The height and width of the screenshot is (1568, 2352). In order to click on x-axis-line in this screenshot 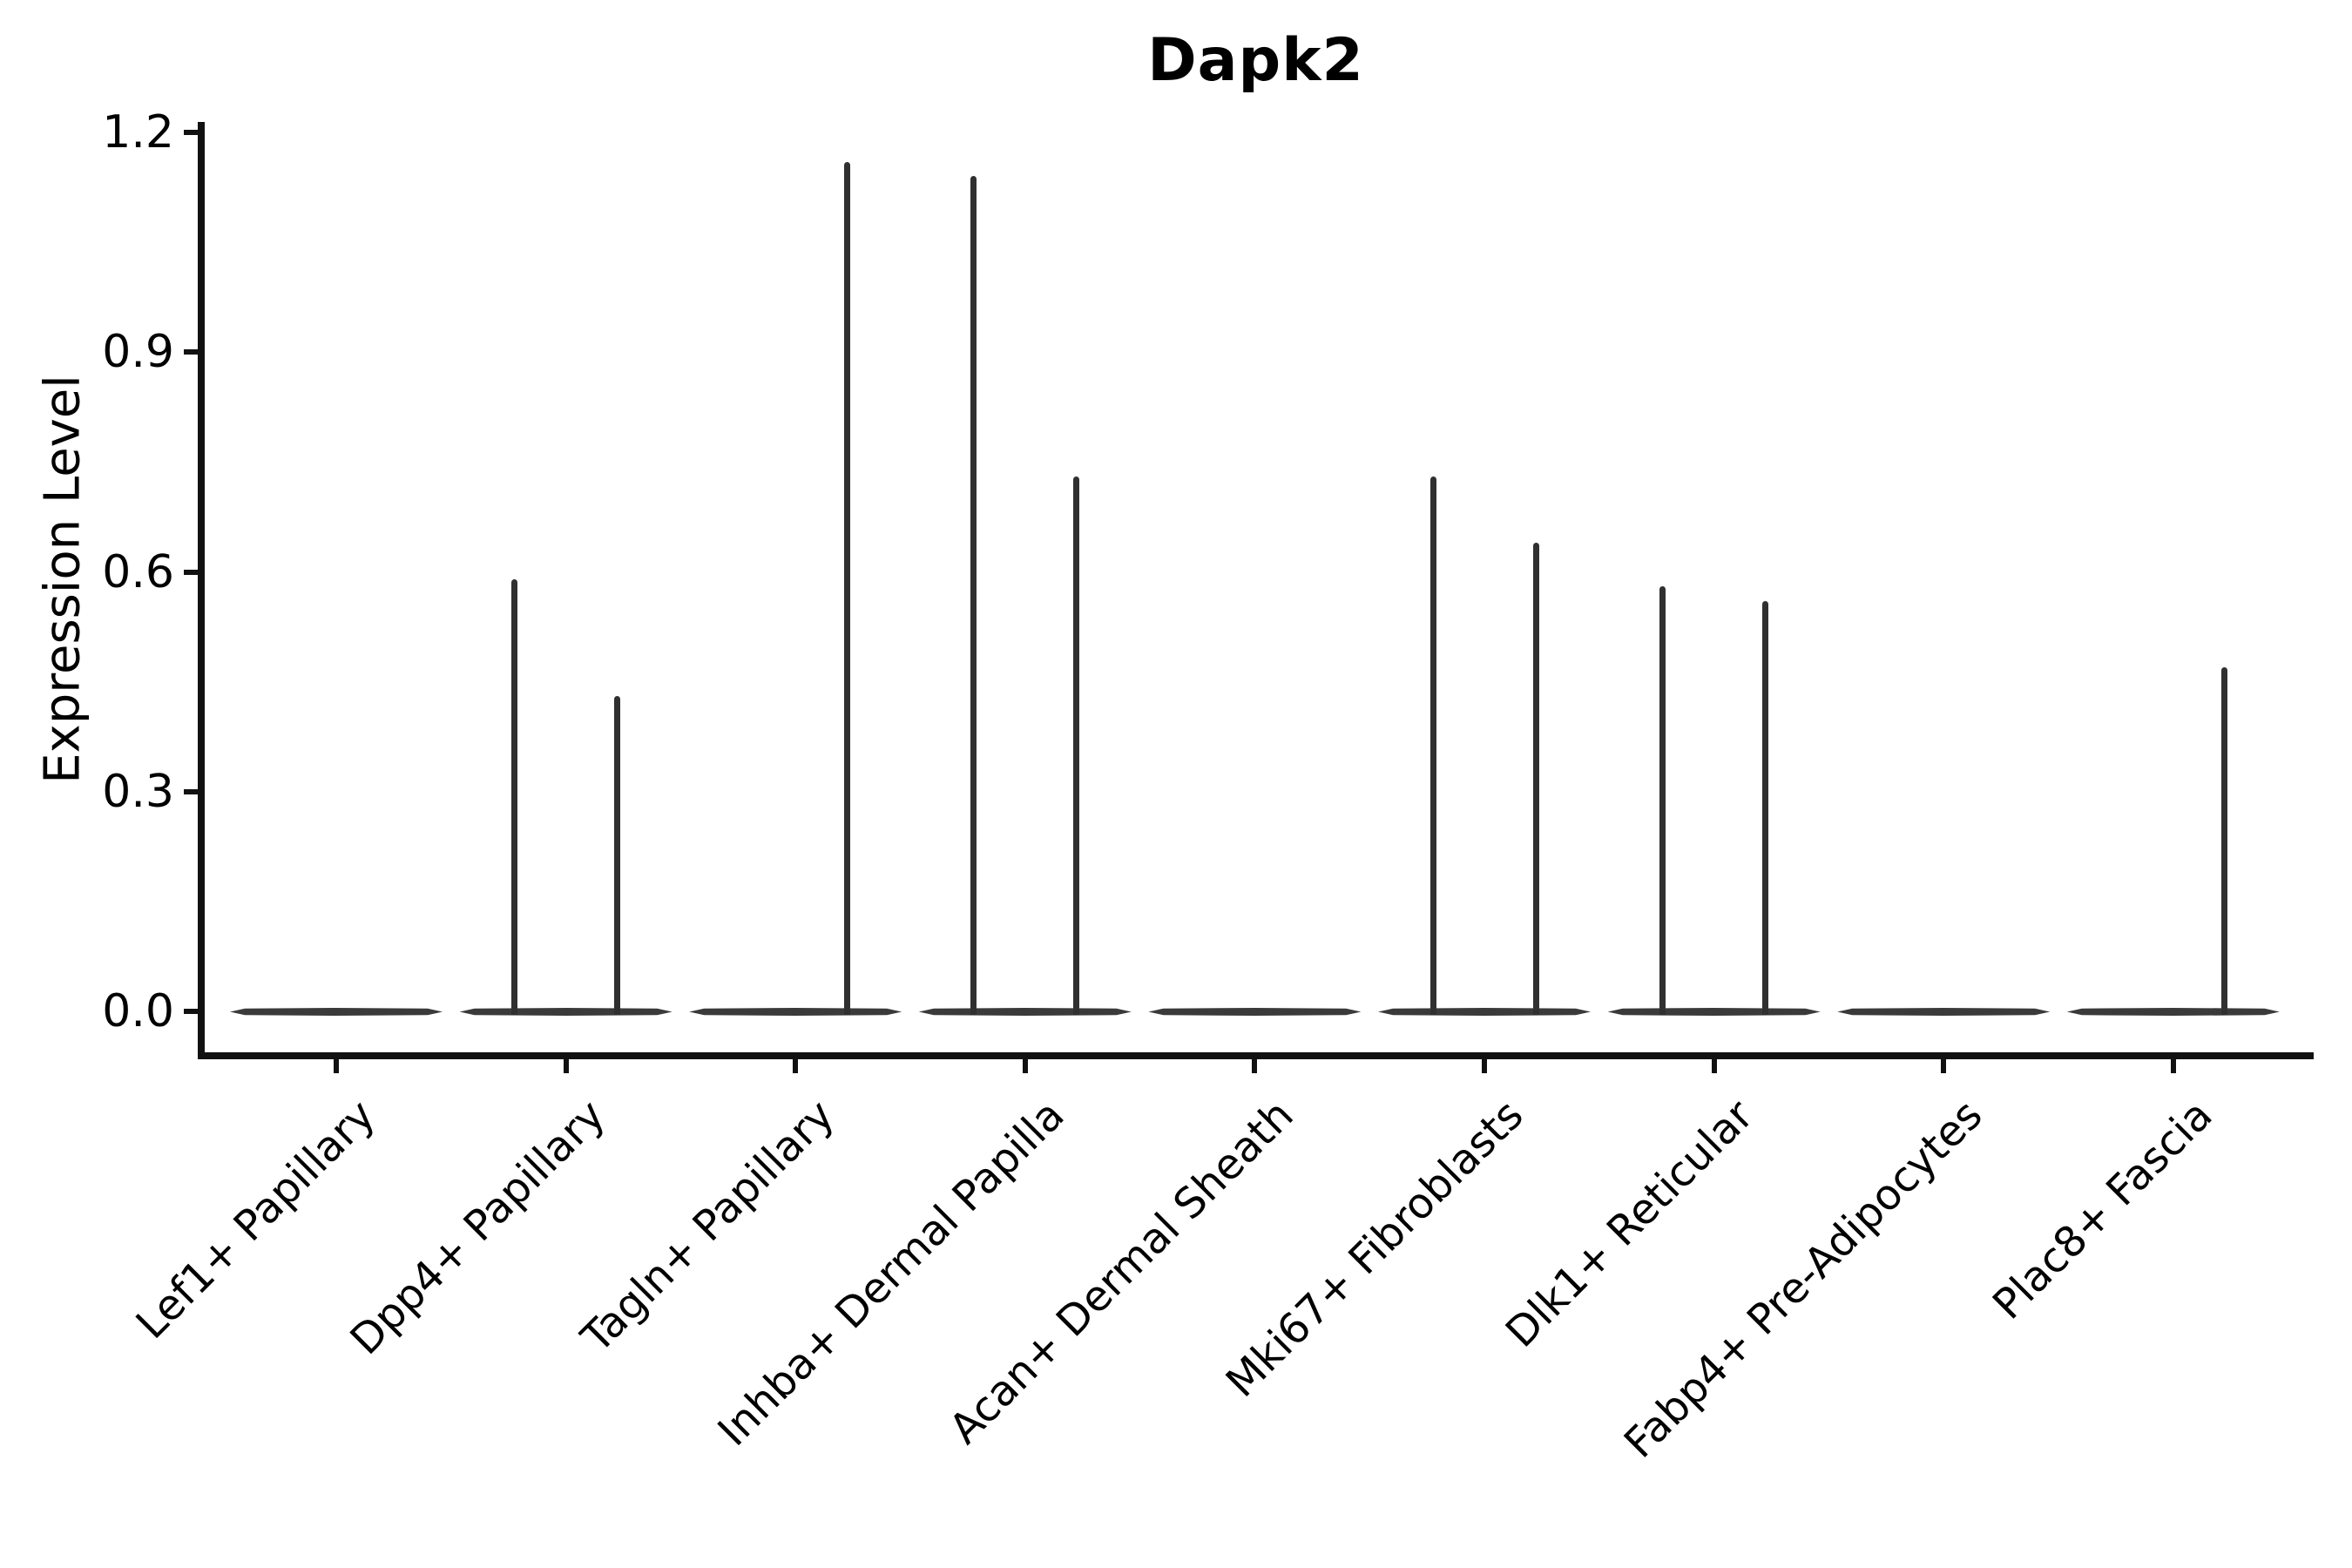, I will do `click(1256, 1055)`.